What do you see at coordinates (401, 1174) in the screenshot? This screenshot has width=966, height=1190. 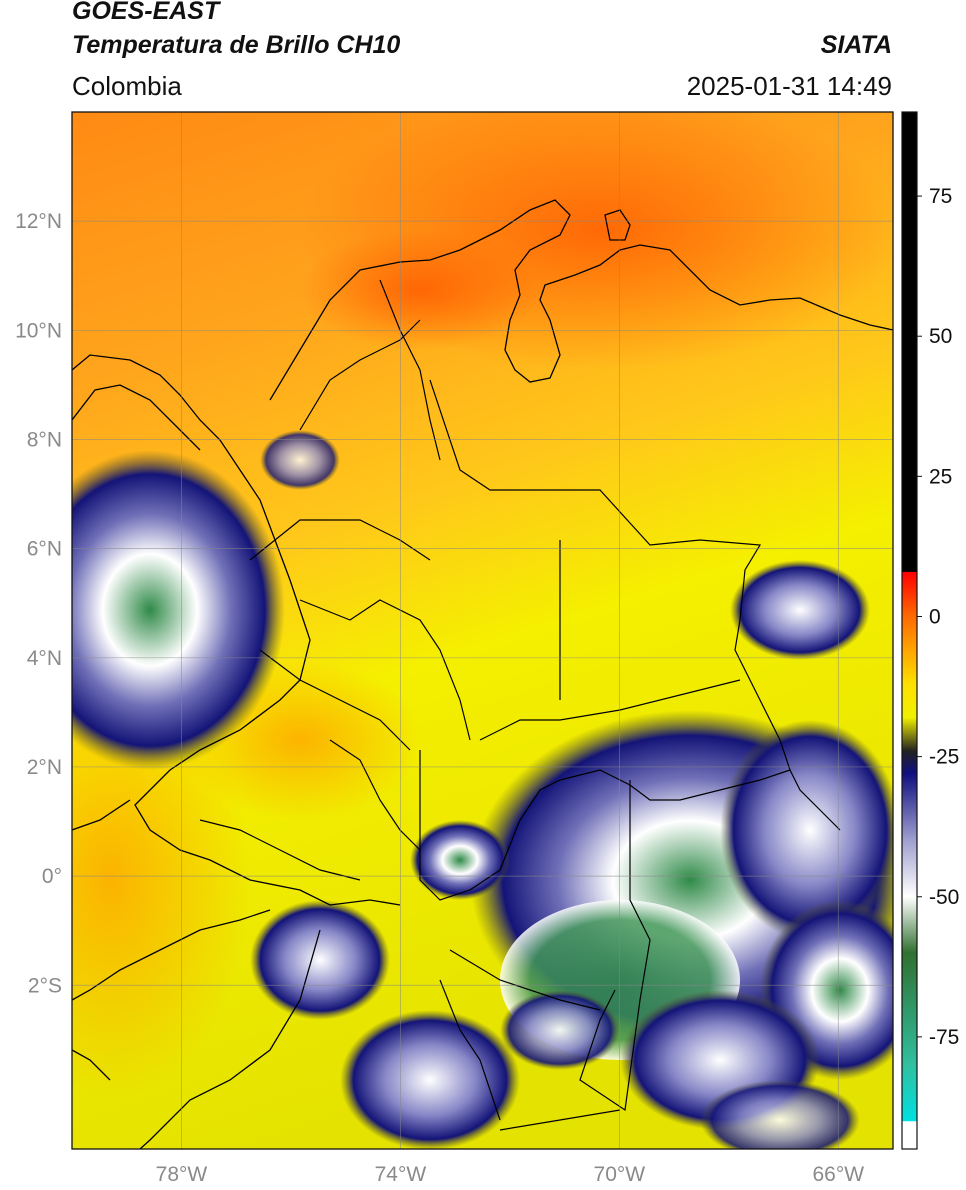 I see `lon-tick-label: 74°W` at bounding box center [401, 1174].